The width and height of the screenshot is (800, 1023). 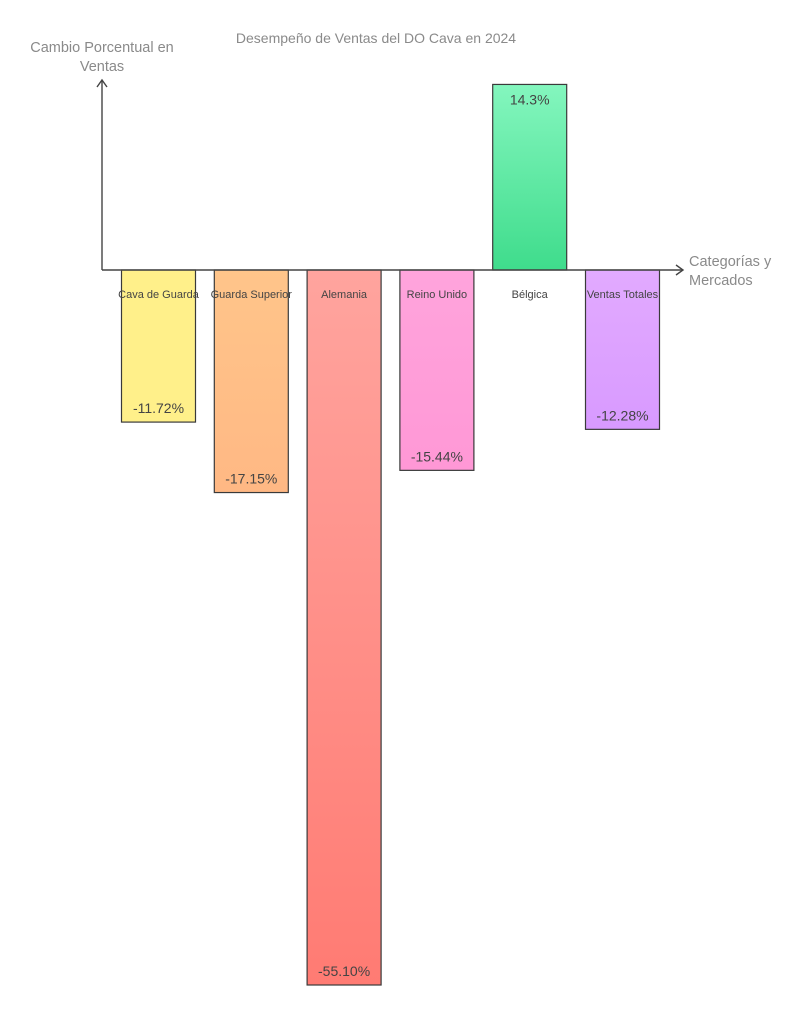 I want to click on value-label-belgica: 14.3%, so click(x=530, y=99).